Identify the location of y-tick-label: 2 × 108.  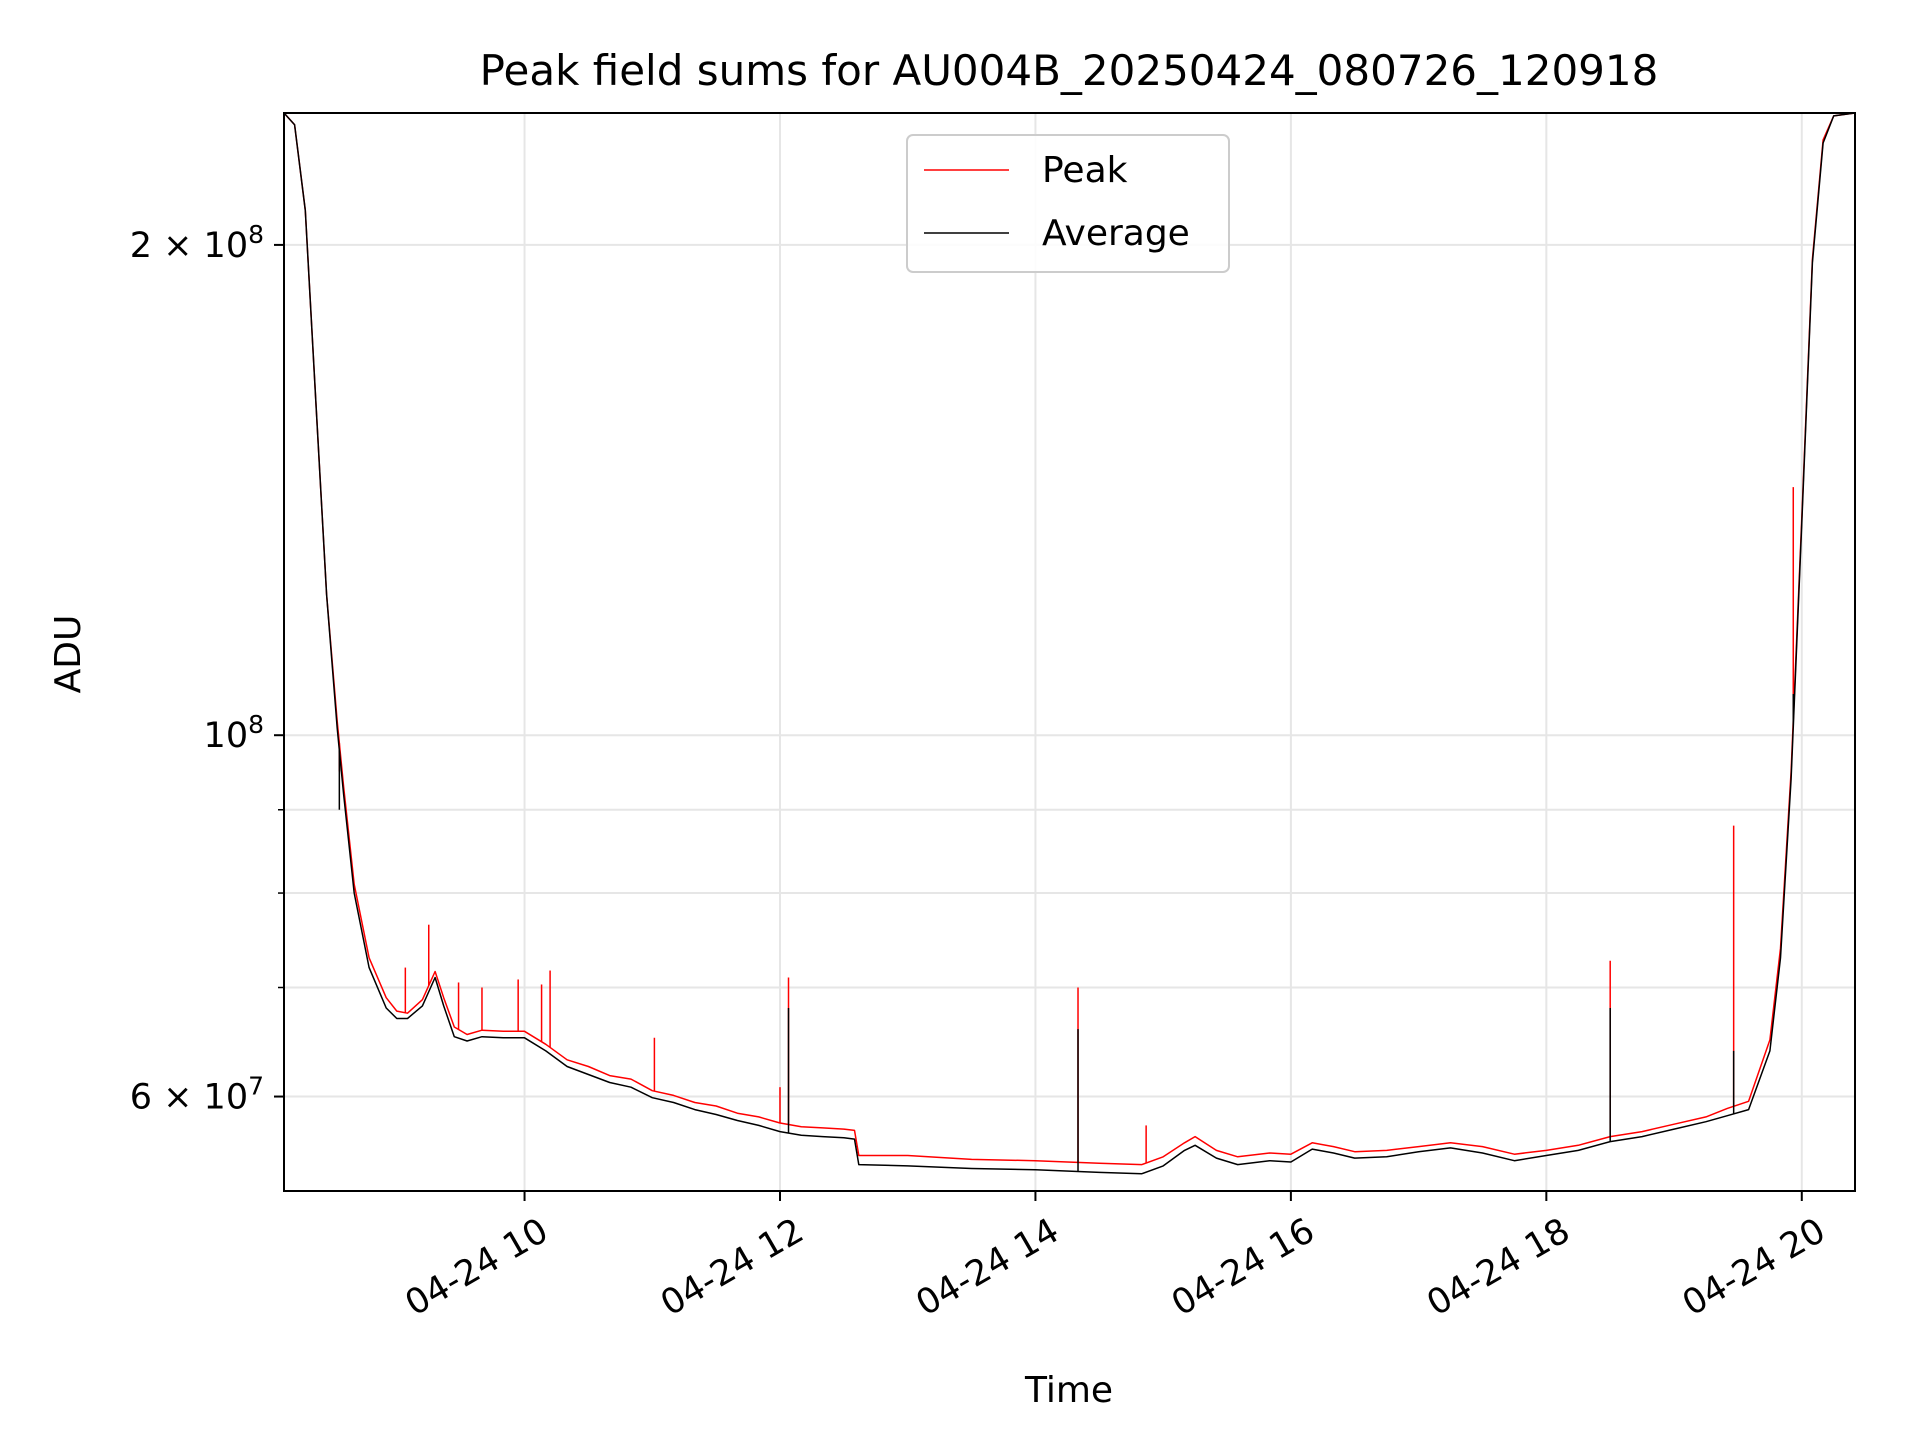
(197, 243).